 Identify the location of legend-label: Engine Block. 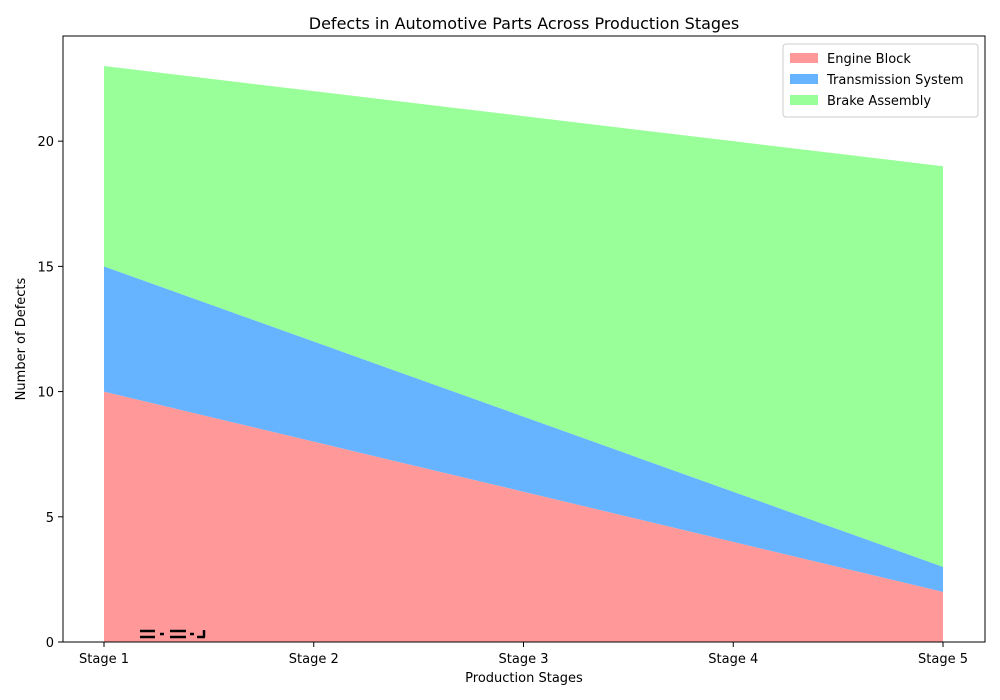
(869, 59).